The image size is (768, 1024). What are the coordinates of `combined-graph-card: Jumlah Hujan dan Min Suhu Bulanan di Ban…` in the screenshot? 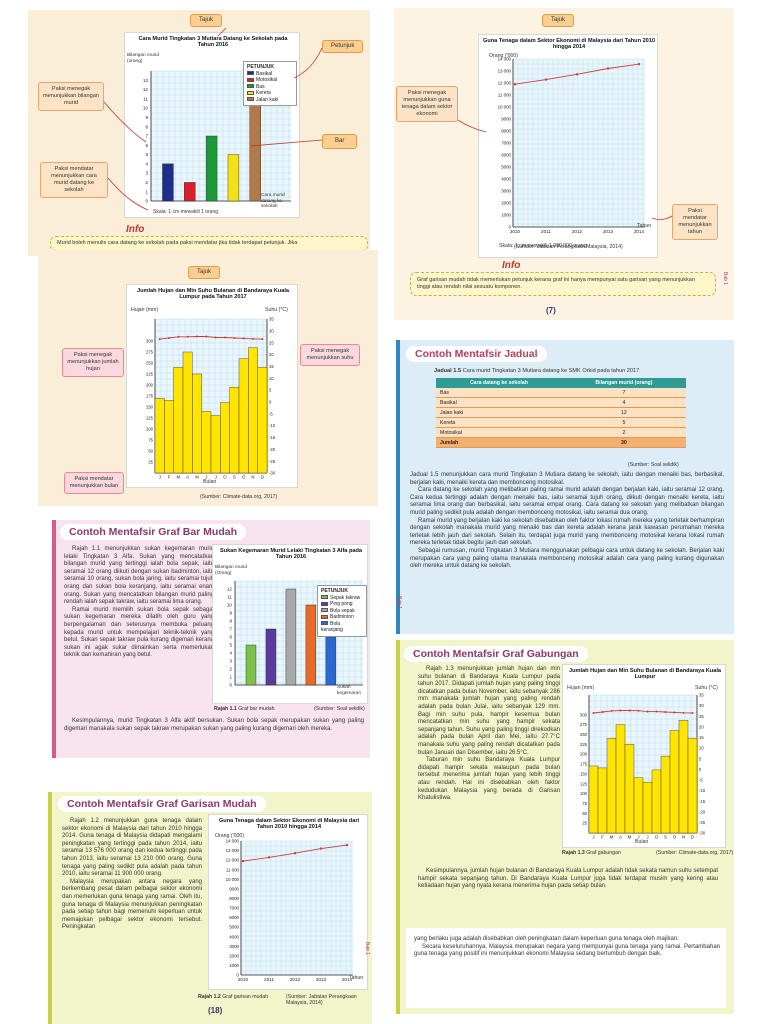 It's located at (644, 756).